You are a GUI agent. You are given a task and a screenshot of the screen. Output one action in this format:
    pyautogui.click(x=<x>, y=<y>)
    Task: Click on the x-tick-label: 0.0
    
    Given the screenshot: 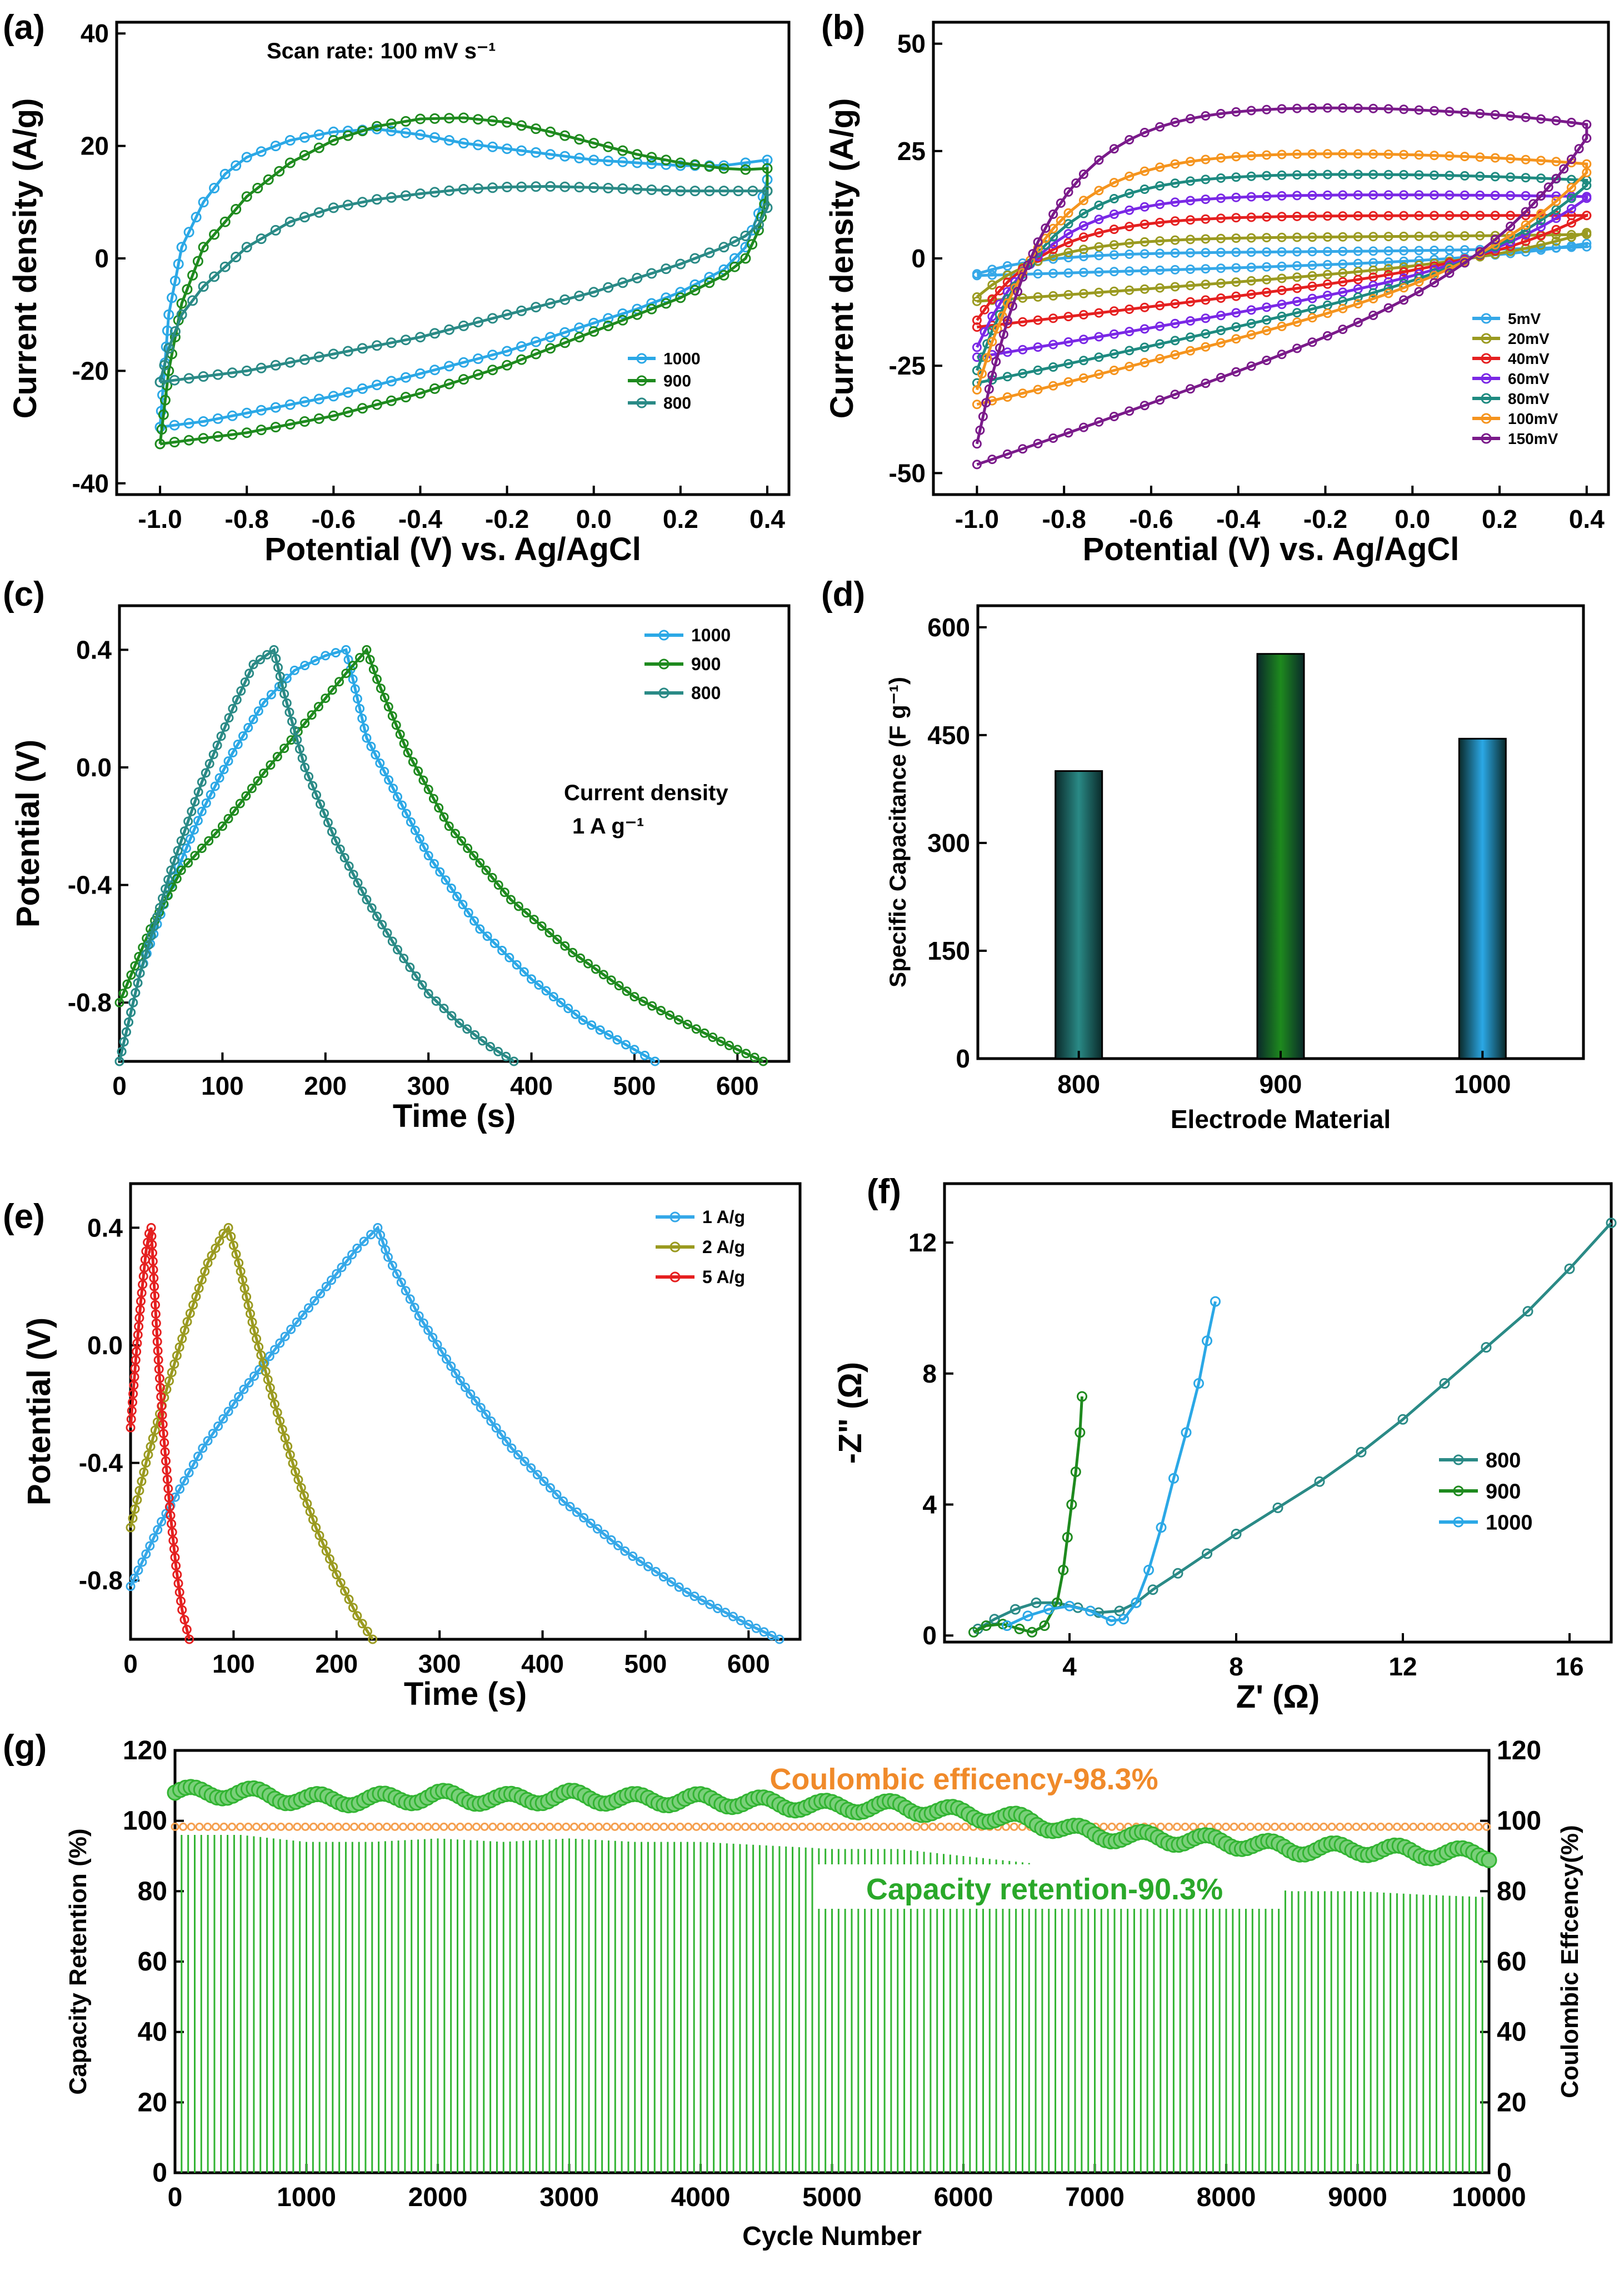 What is the action you would take?
    pyautogui.click(x=594, y=519)
    